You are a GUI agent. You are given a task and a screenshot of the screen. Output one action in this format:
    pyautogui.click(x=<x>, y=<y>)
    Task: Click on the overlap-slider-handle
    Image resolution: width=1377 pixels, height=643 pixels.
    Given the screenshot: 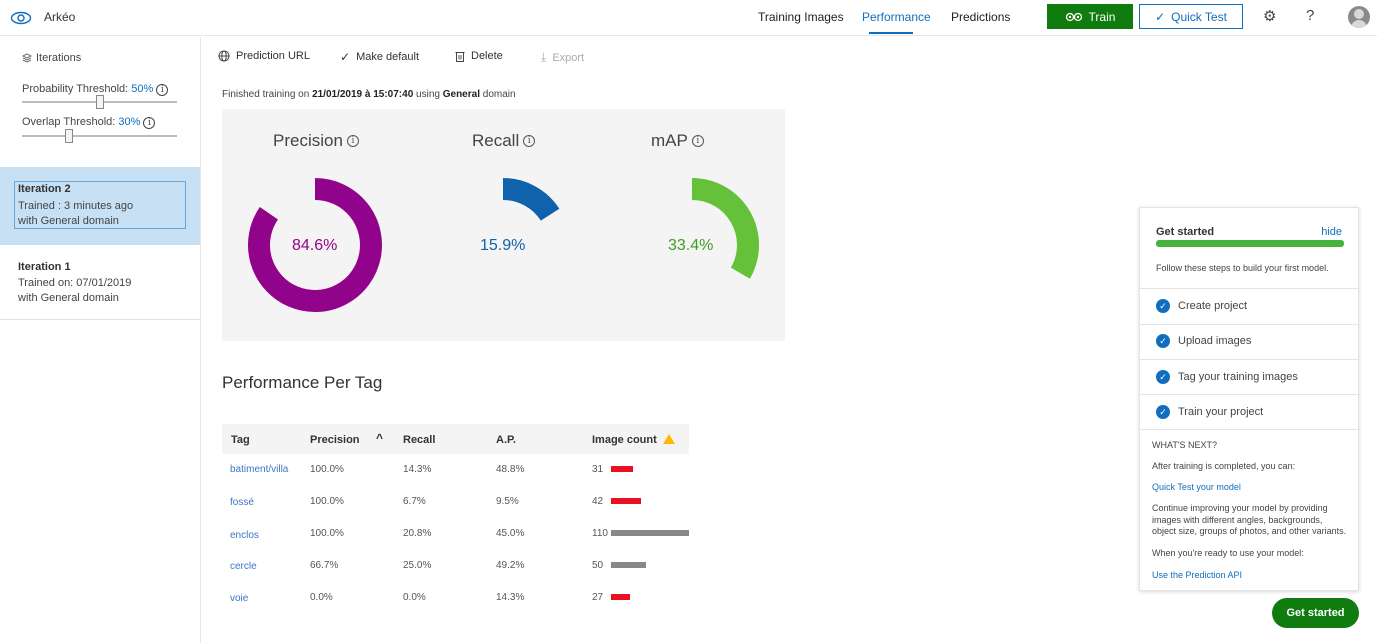 What is the action you would take?
    pyautogui.click(x=68, y=136)
    